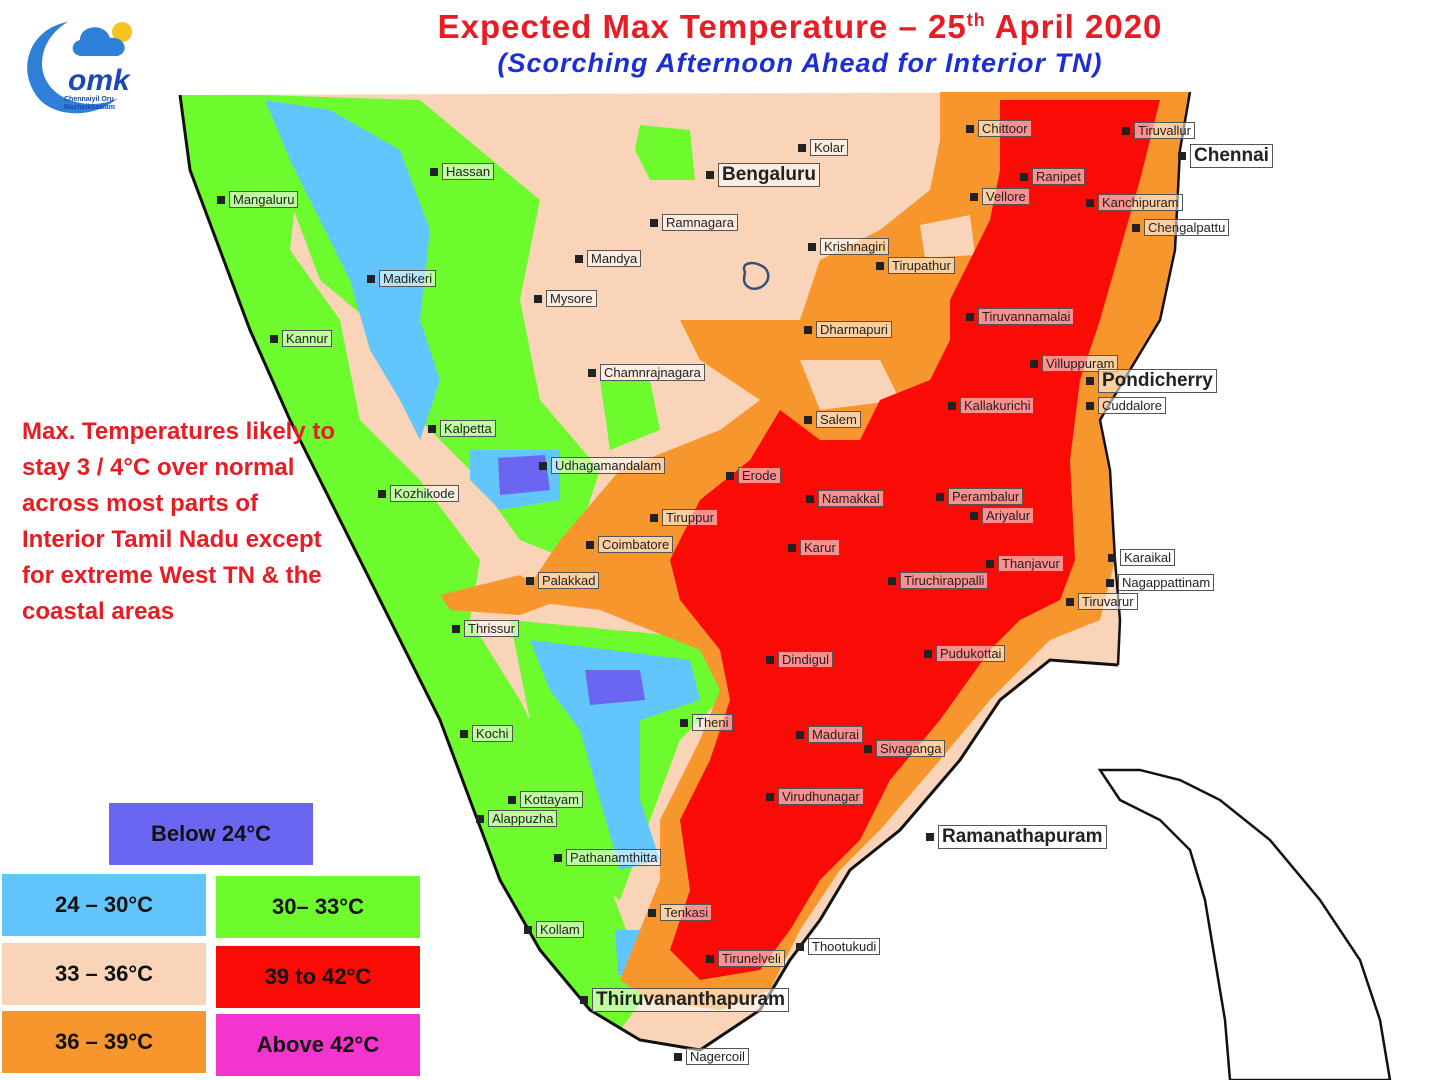 Image resolution: width=1440 pixels, height=1080 pixels. What do you see at coordinates (418, 493) in the screenshot?
I see `city-kozhikode: Kozhikode` at bounding box center [418, 493].